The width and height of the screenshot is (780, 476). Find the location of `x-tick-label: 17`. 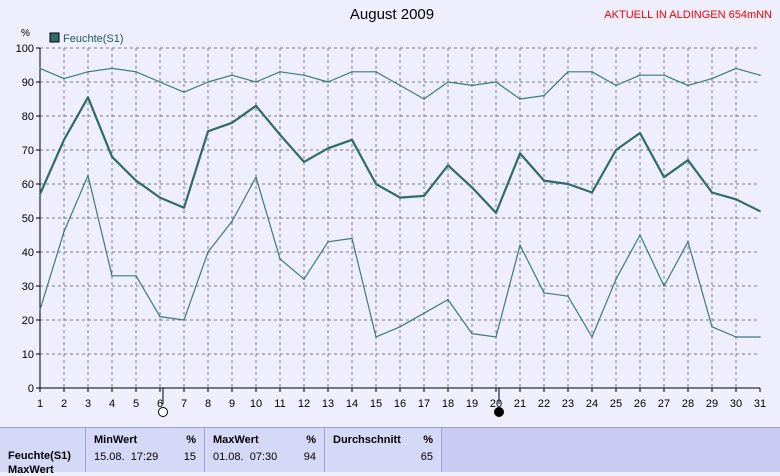

x-tick-label: 17 is located at coordinates (424, 404).